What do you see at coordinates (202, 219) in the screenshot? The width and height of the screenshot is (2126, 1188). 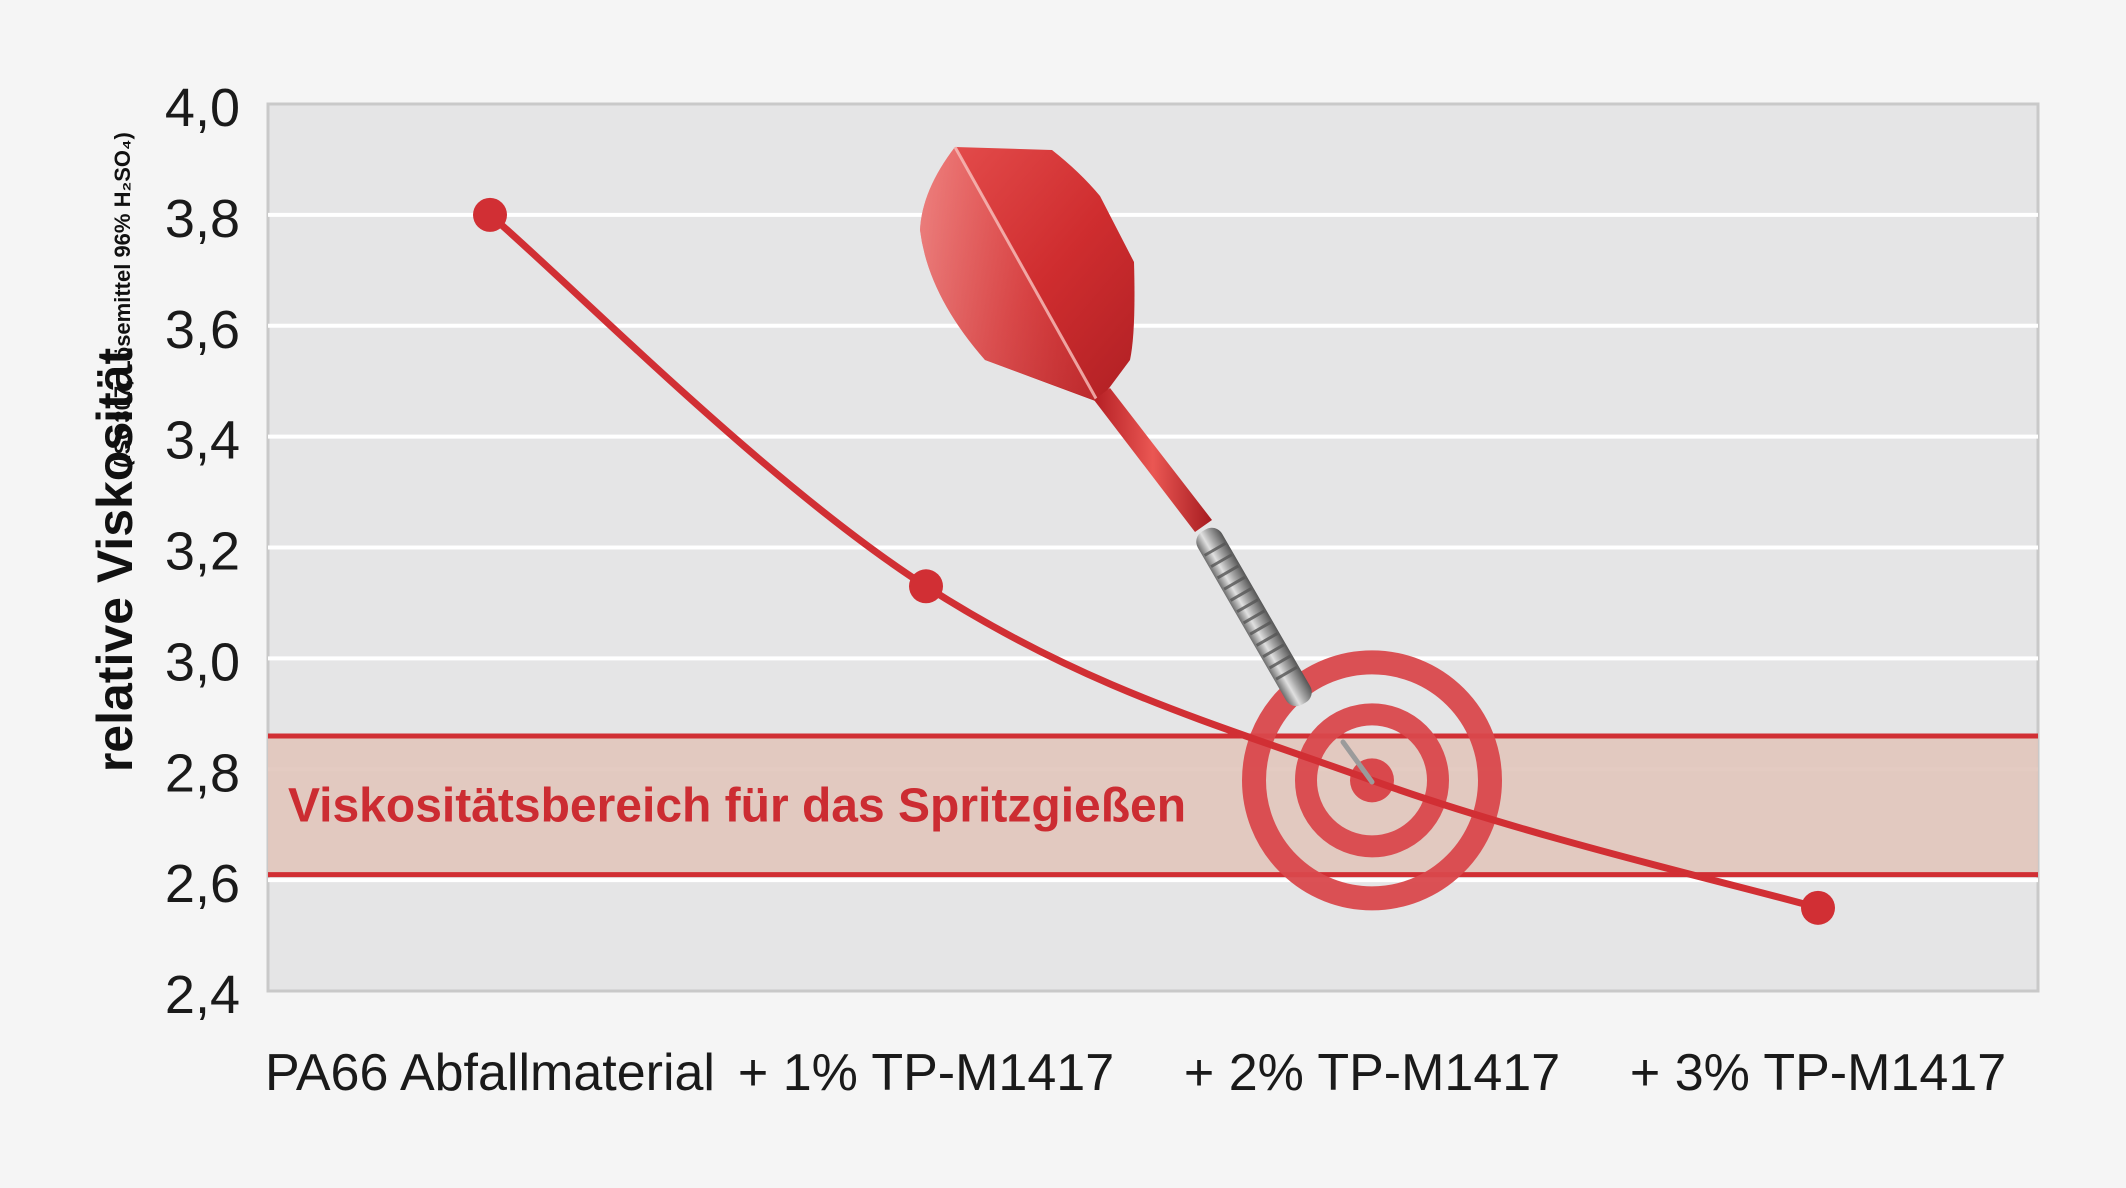 I see `y-tick-label: 3,8` at bounding box center [202, 219].